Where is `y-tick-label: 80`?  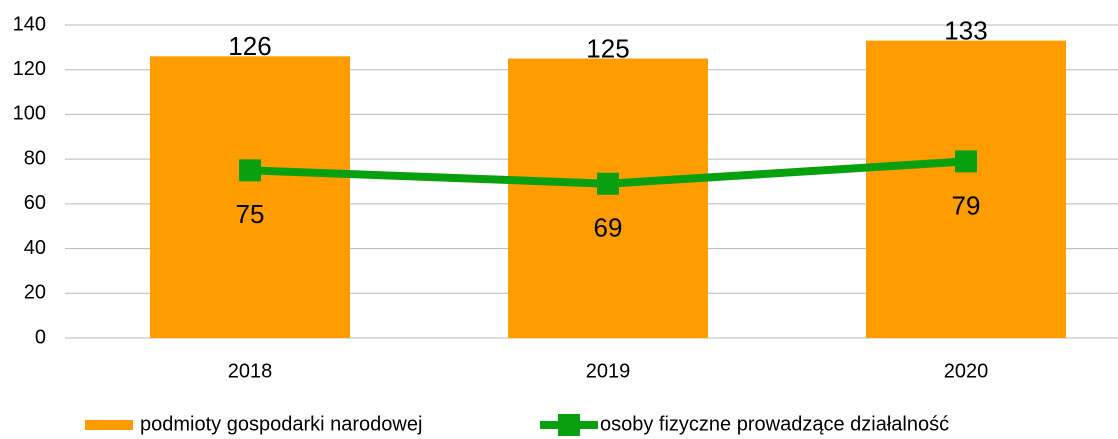 y-tick-label: 80 is located at coordinates (35, 158).